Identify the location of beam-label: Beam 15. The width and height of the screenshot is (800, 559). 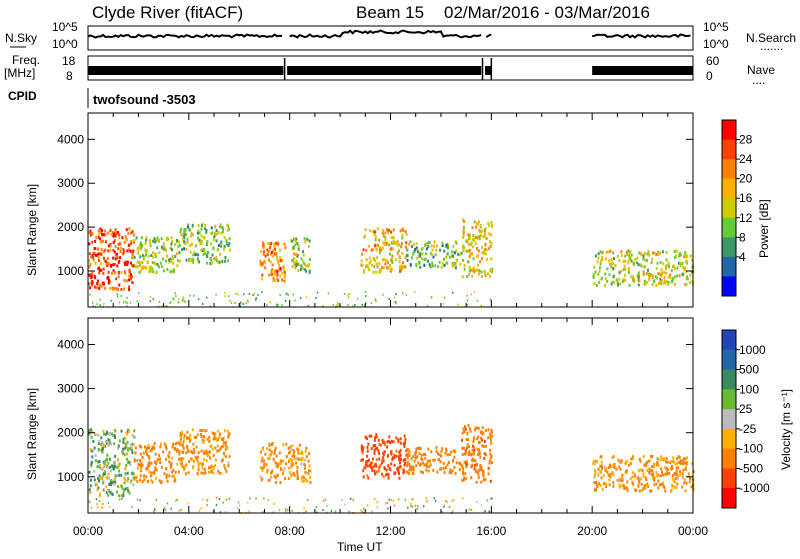
(390, 12).